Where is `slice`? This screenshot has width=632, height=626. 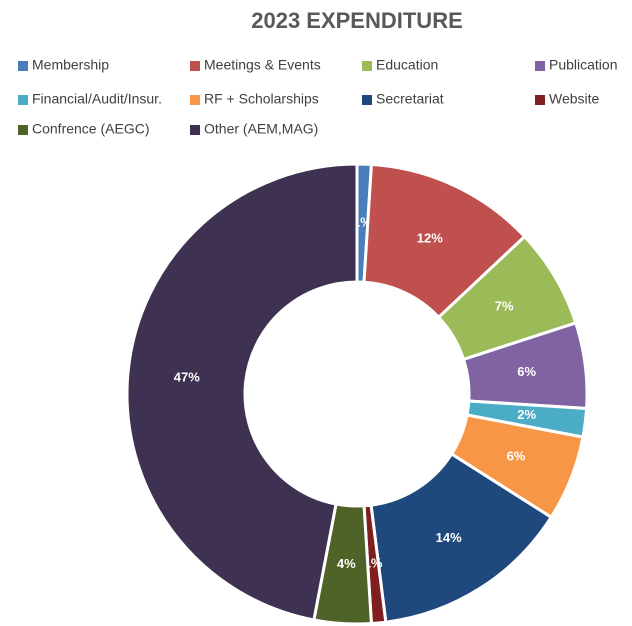
slice is located at coordinates (461, 537).